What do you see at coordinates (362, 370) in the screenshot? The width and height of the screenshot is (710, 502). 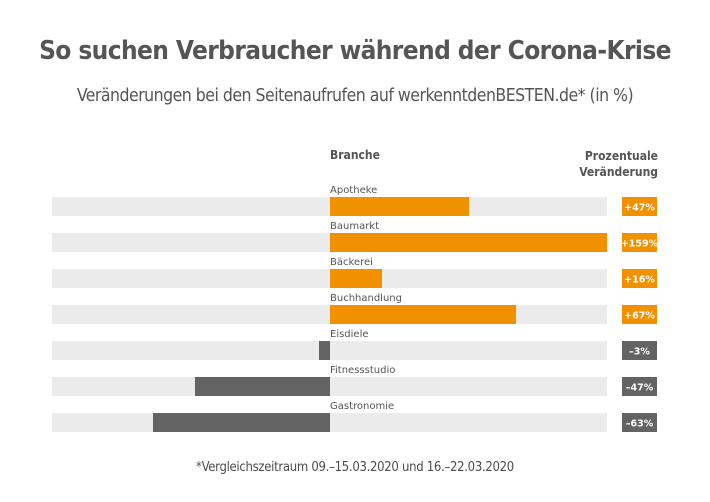 I see `category-label: Fitnessstudio` at bounding box center [362, 370].